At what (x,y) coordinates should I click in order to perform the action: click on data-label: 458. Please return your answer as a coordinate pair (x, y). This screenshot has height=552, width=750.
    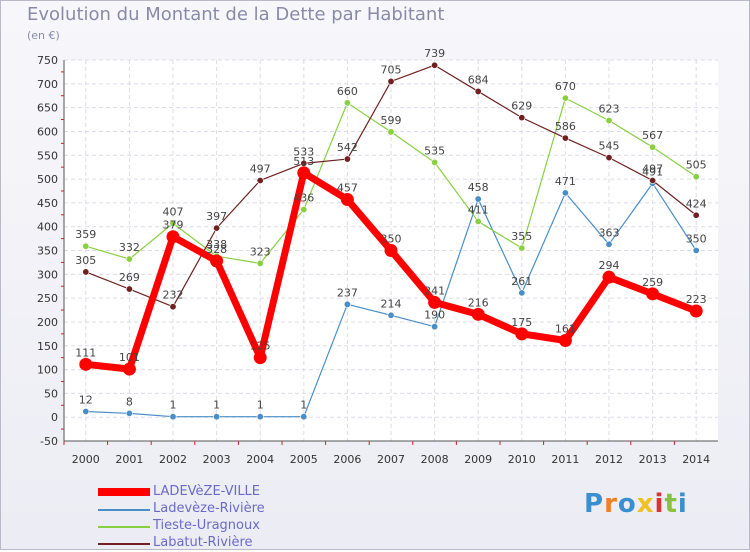
    Looking at the image, I should click on (478, 187).